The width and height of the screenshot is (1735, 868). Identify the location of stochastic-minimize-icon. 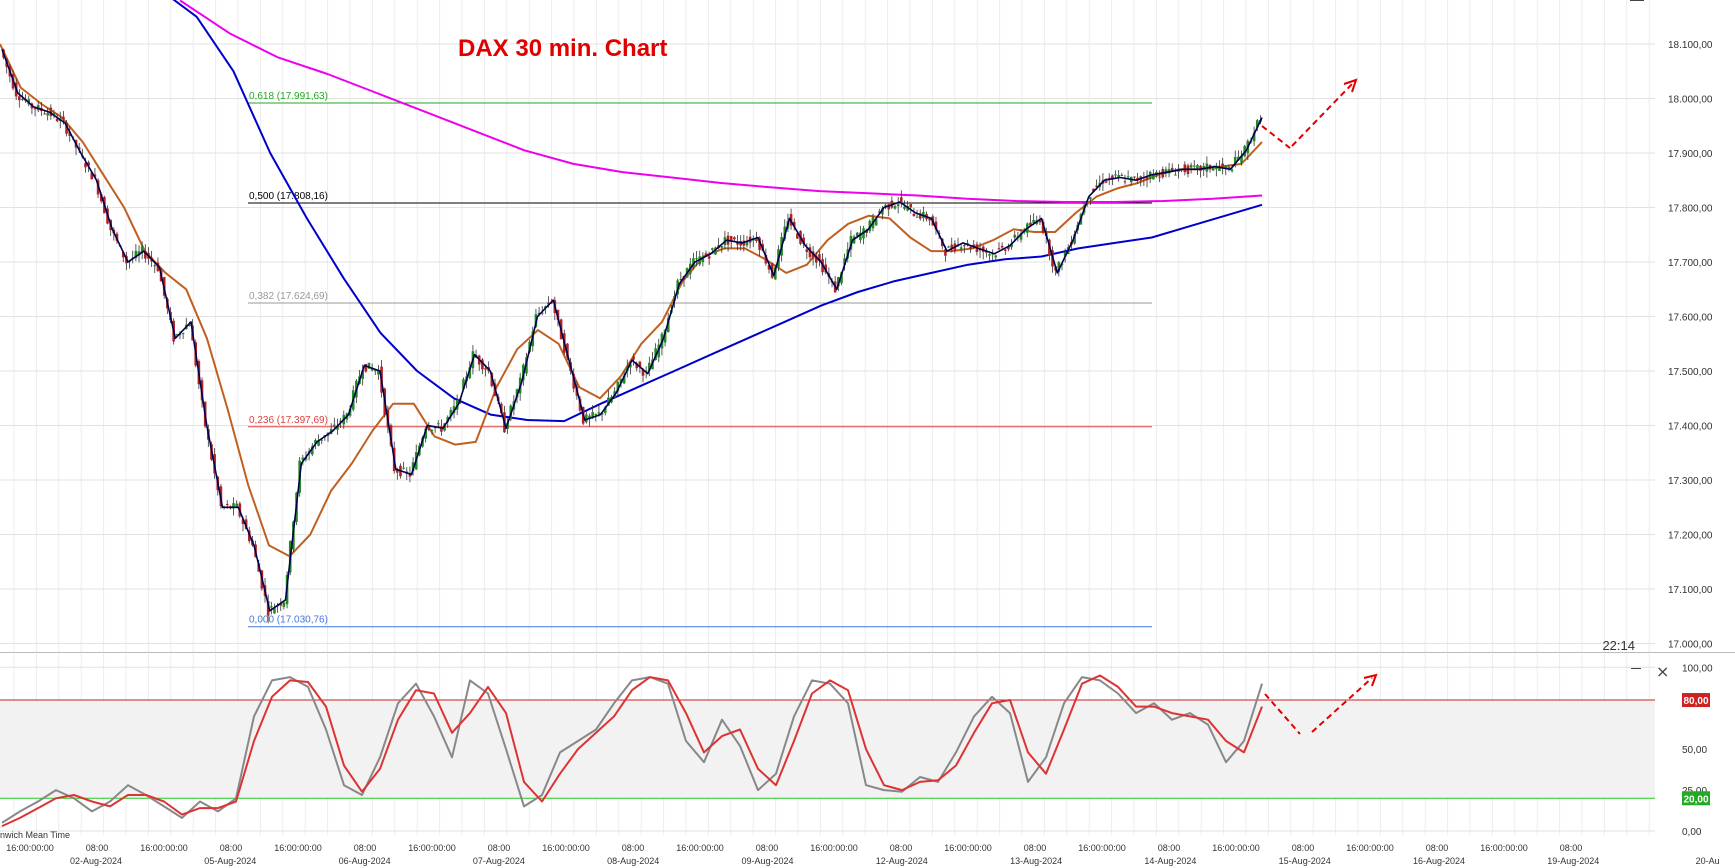
(1636, 670).